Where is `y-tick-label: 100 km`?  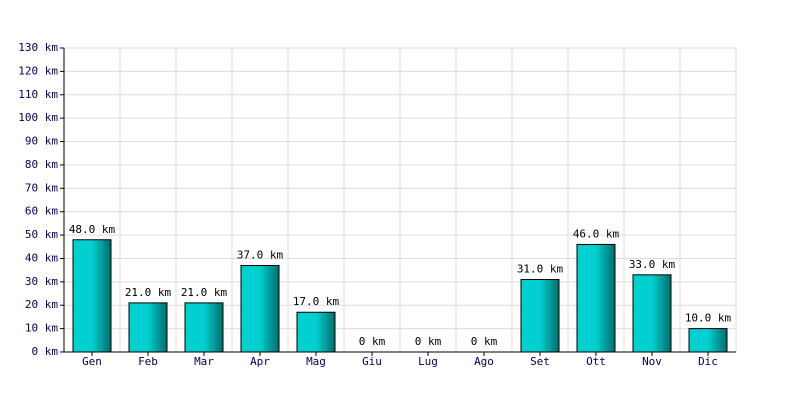
y-tick-label: 100 km is located at coordinates (38, 117).